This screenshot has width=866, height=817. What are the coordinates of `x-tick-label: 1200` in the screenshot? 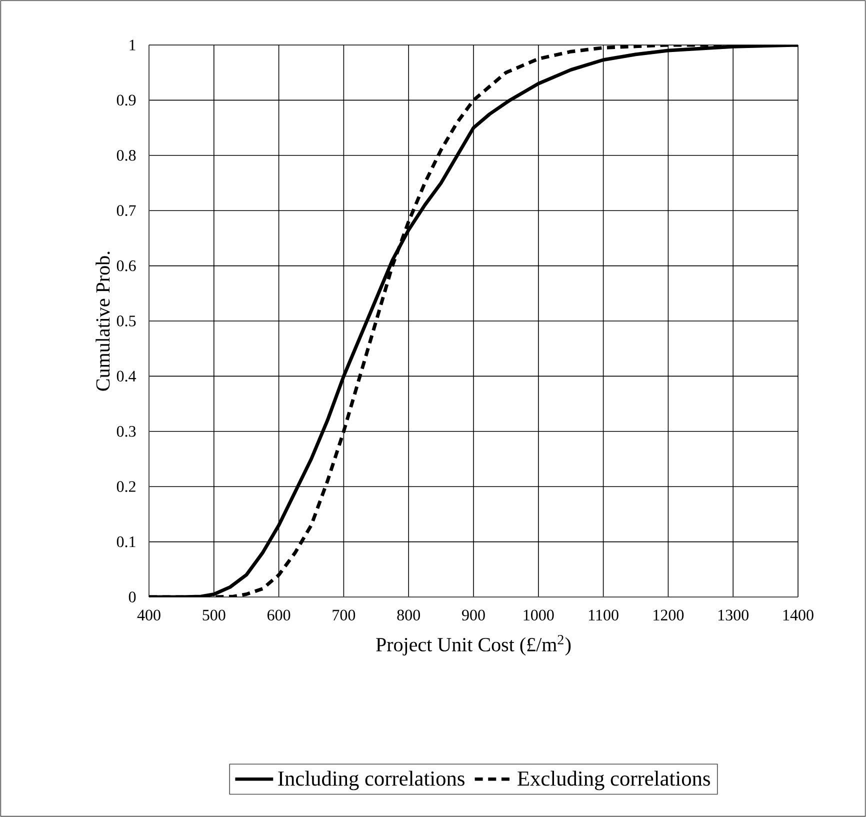 It's located at (669, 615).